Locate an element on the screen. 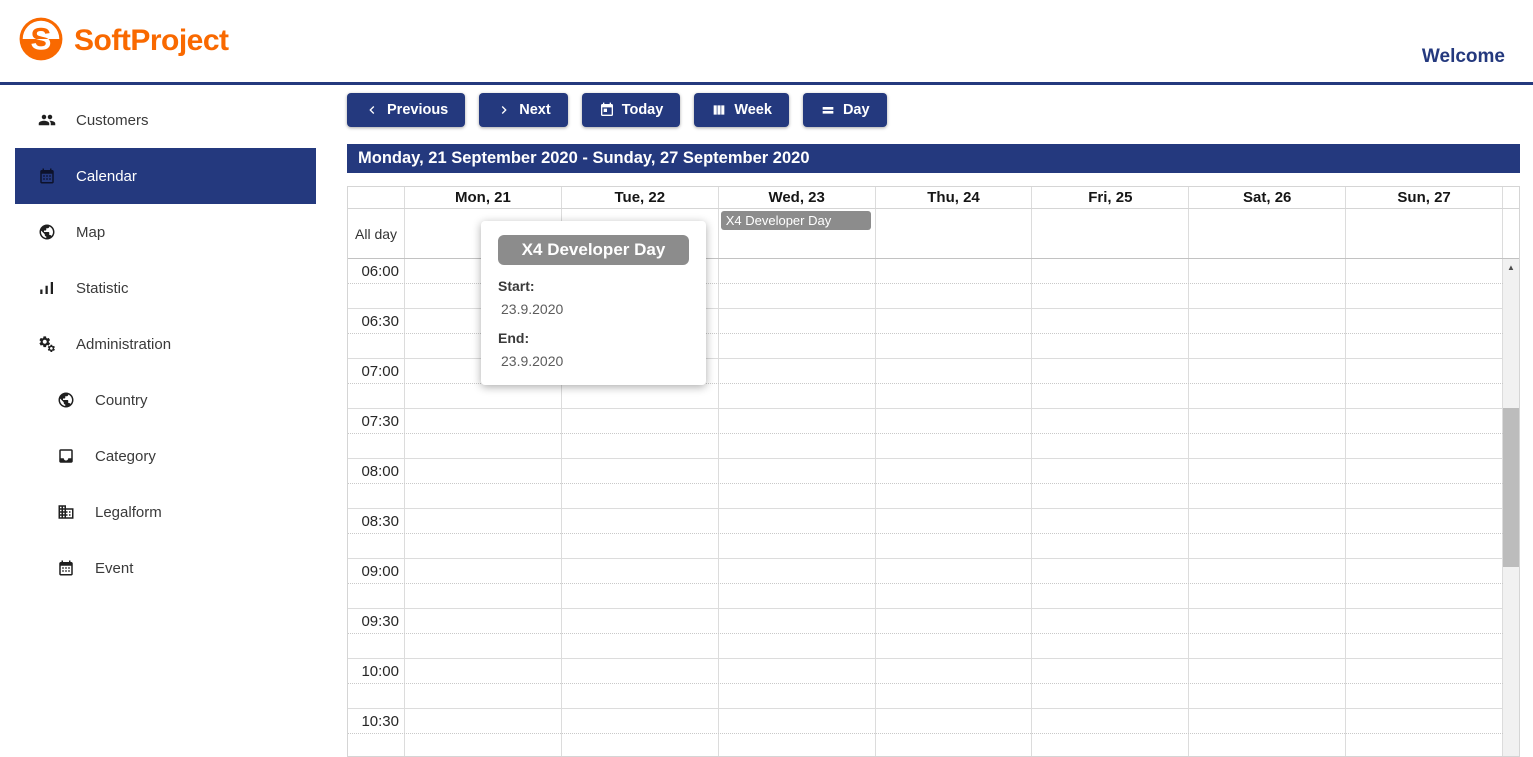 This screenshot has height=757, width=1533. sidebar-item-calendar: Calendar is located at coordinates (165, 176).